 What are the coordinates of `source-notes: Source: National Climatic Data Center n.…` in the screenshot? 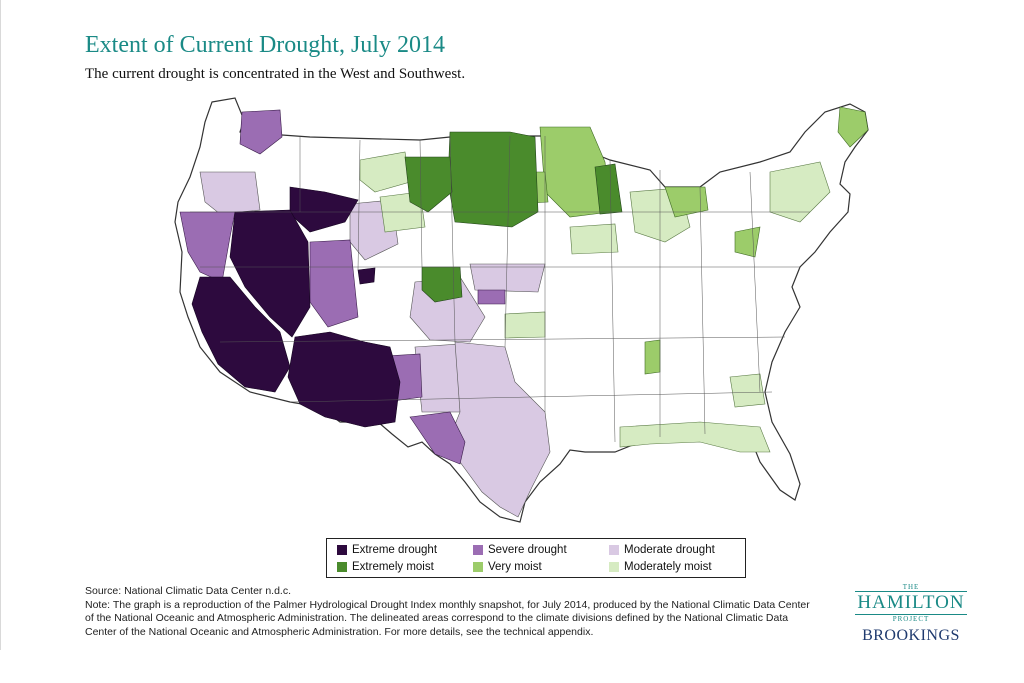 It's located at (450, 612).